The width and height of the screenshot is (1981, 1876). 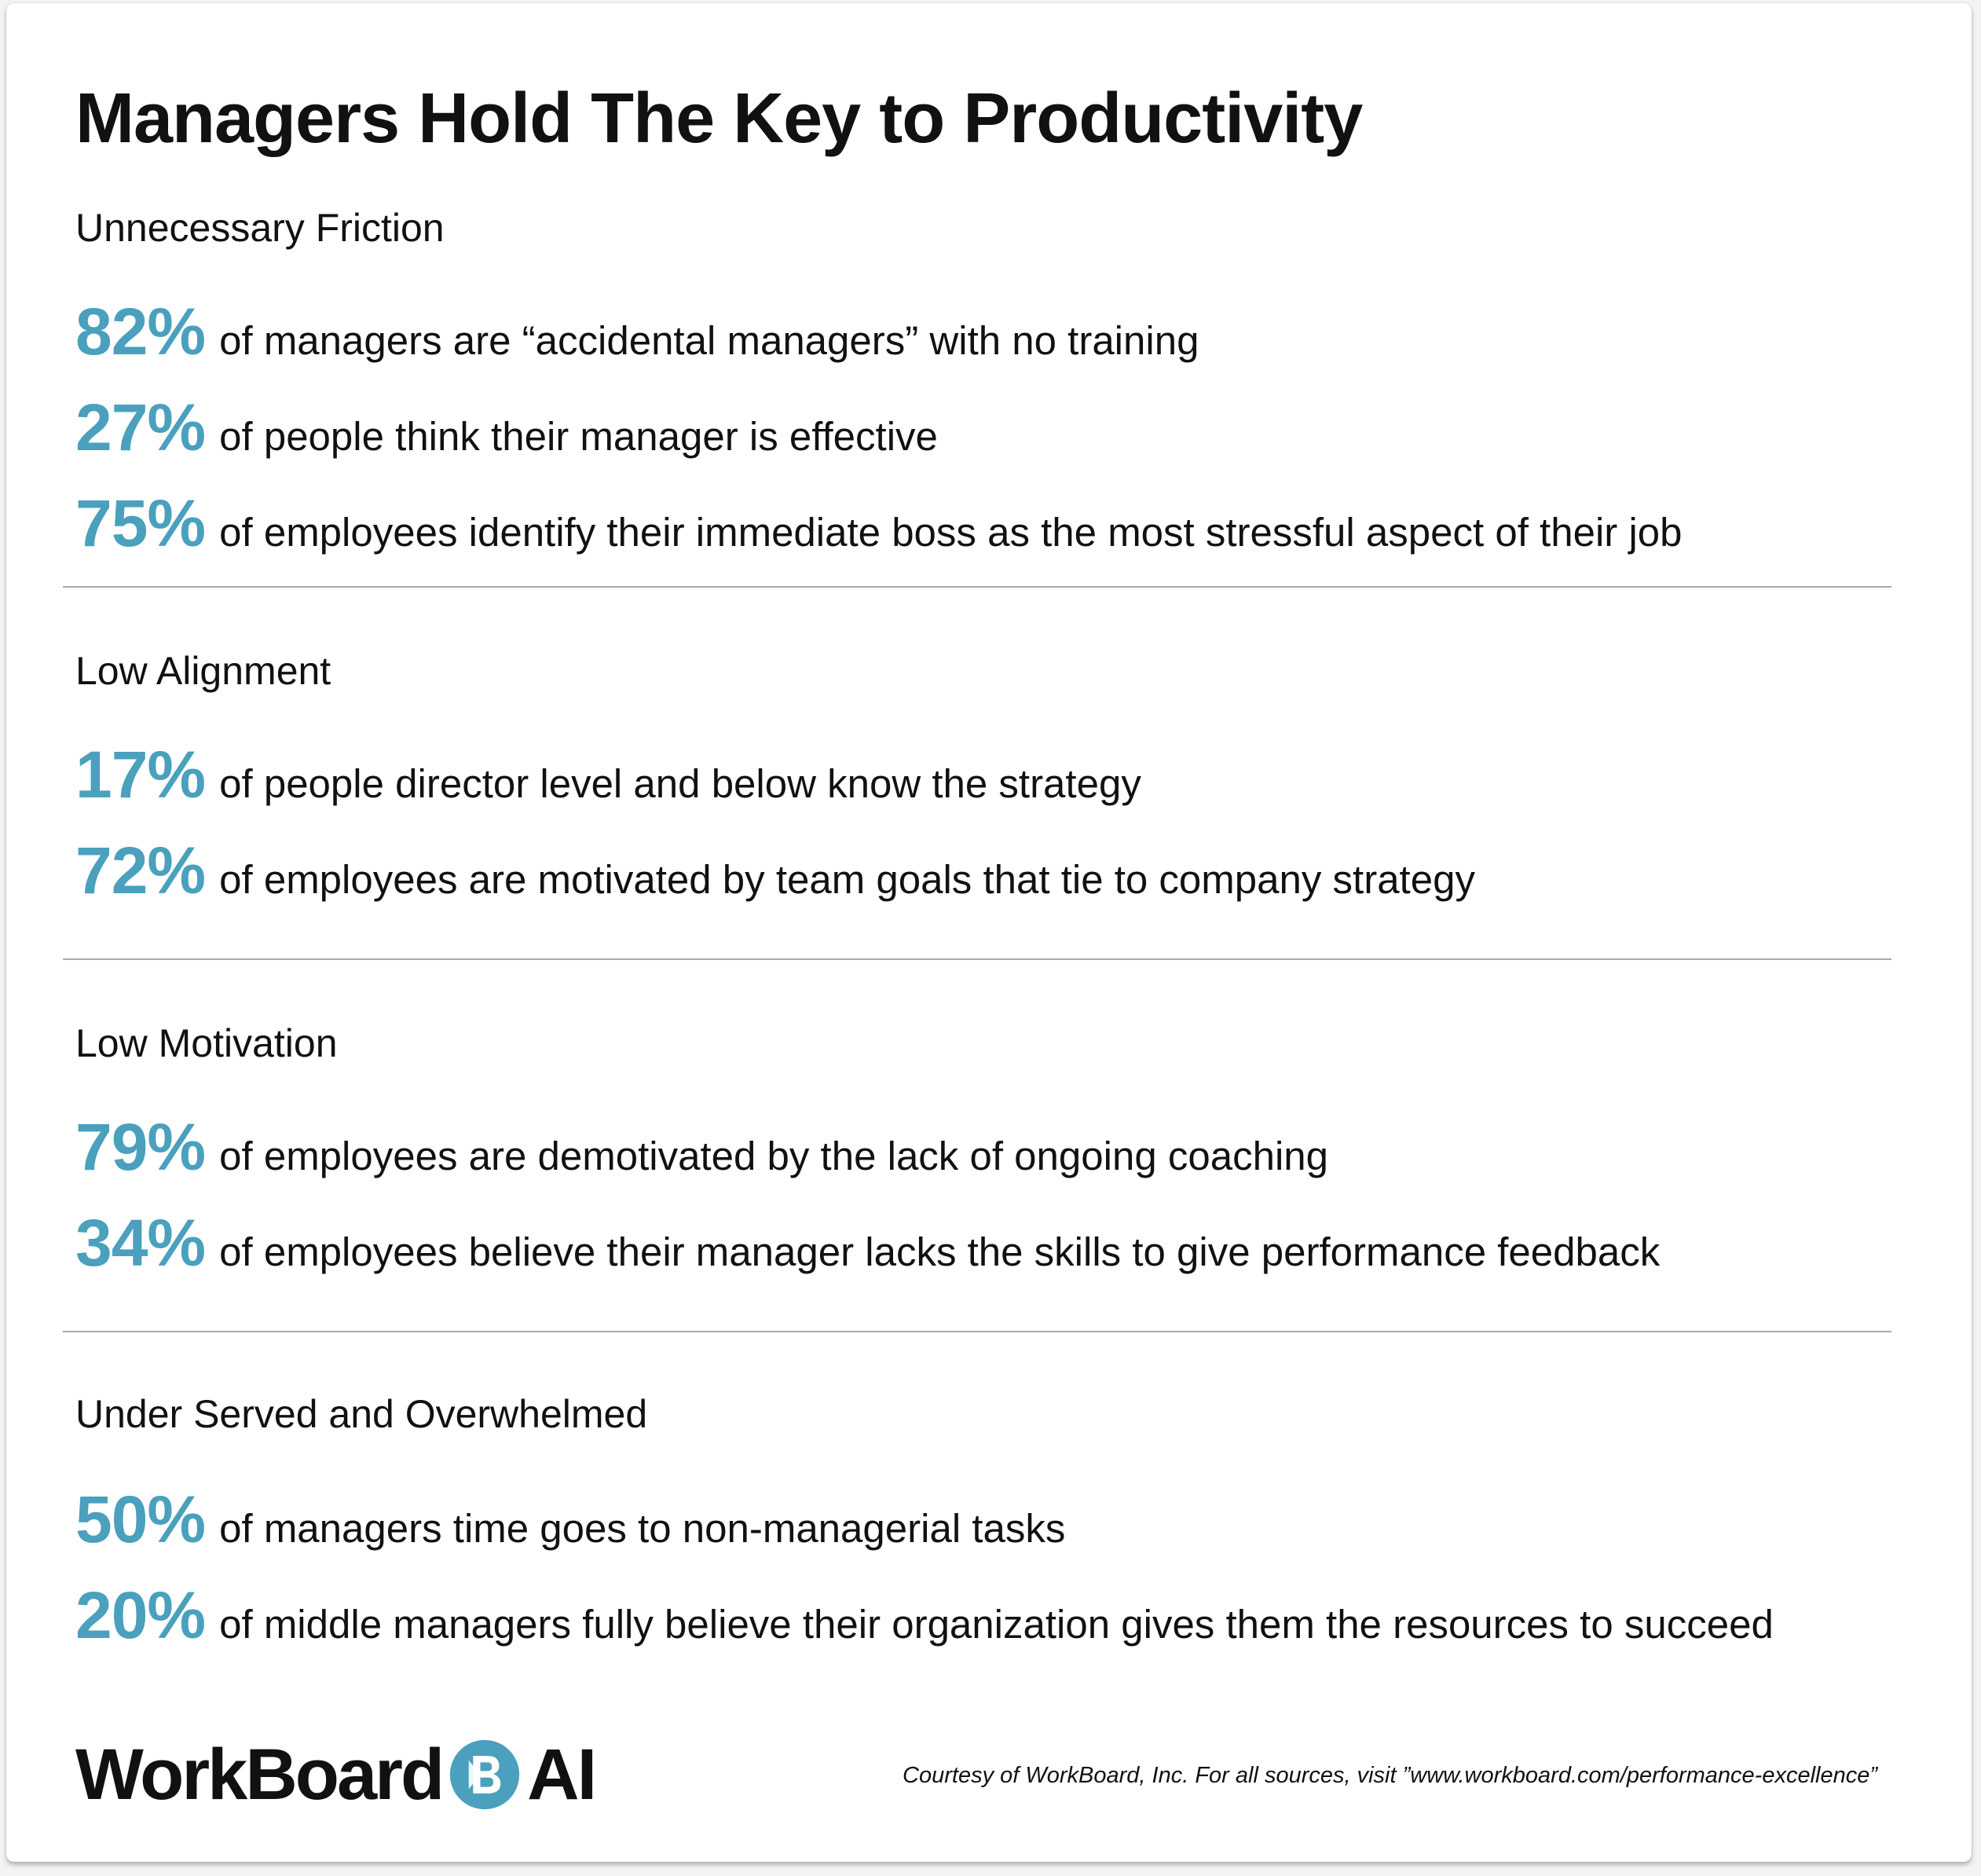 What do you see at coordinates (484, 1775) in the screenshot?
I see `workboard-b-icon` at bounding box center [484, 1775].